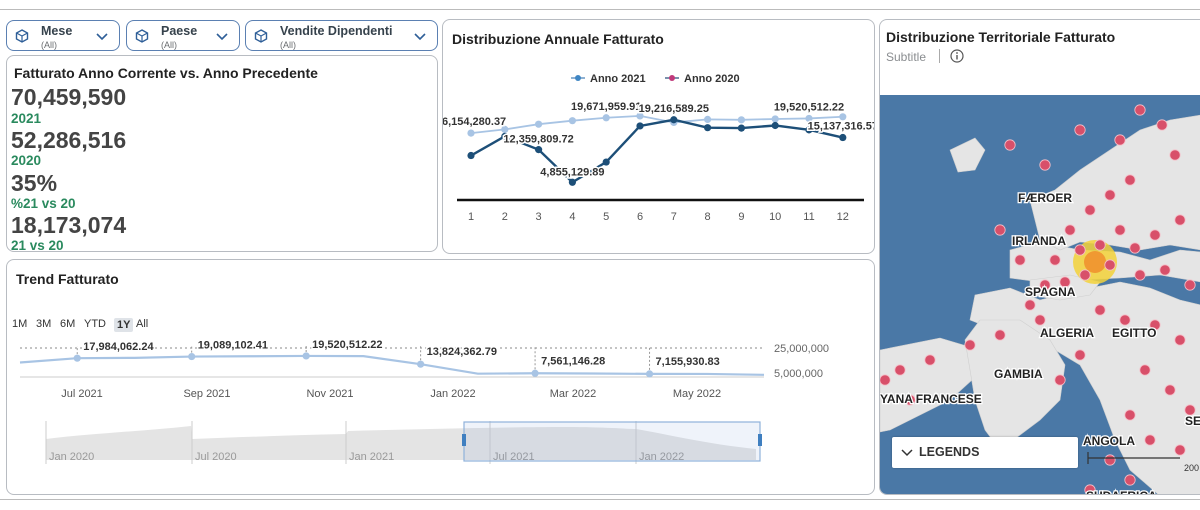  What do you see at coordinates (1067, 333) in the screenshot?
I see `map-label: ALGERIA` at bounding box center [1067, 333].